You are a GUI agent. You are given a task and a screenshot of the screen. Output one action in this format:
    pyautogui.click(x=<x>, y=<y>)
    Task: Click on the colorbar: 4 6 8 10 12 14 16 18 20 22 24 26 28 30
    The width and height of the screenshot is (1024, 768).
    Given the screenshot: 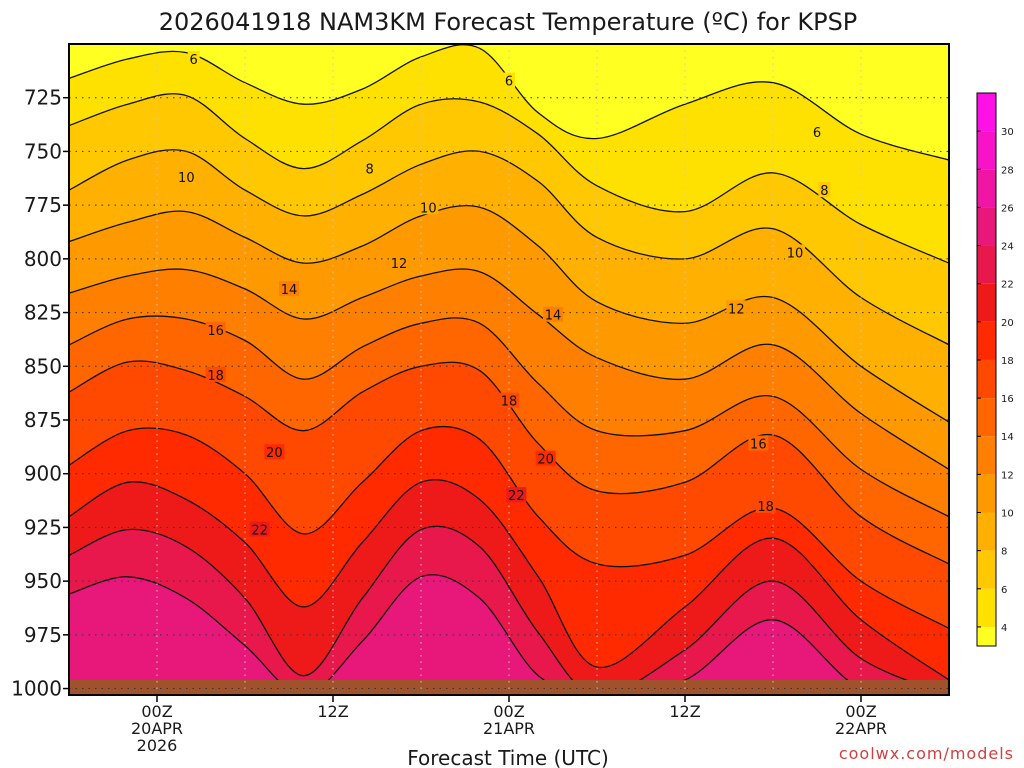 What is the action you would take?
    pyautogui.click(x=995, y=369)
    